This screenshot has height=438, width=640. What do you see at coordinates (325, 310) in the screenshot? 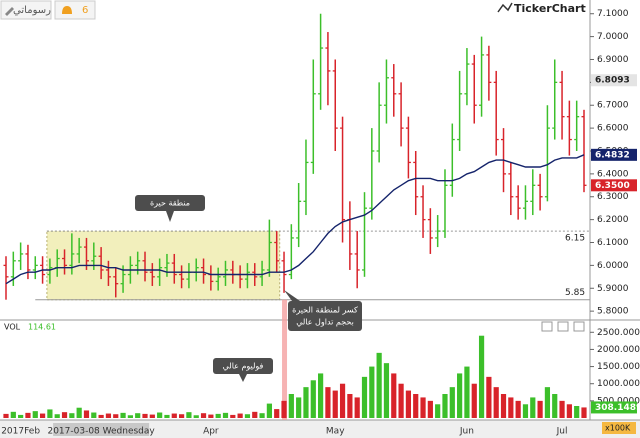
I see `callout-text: كسر لمنطقة الحيرة` at bounding box center [325, 310].